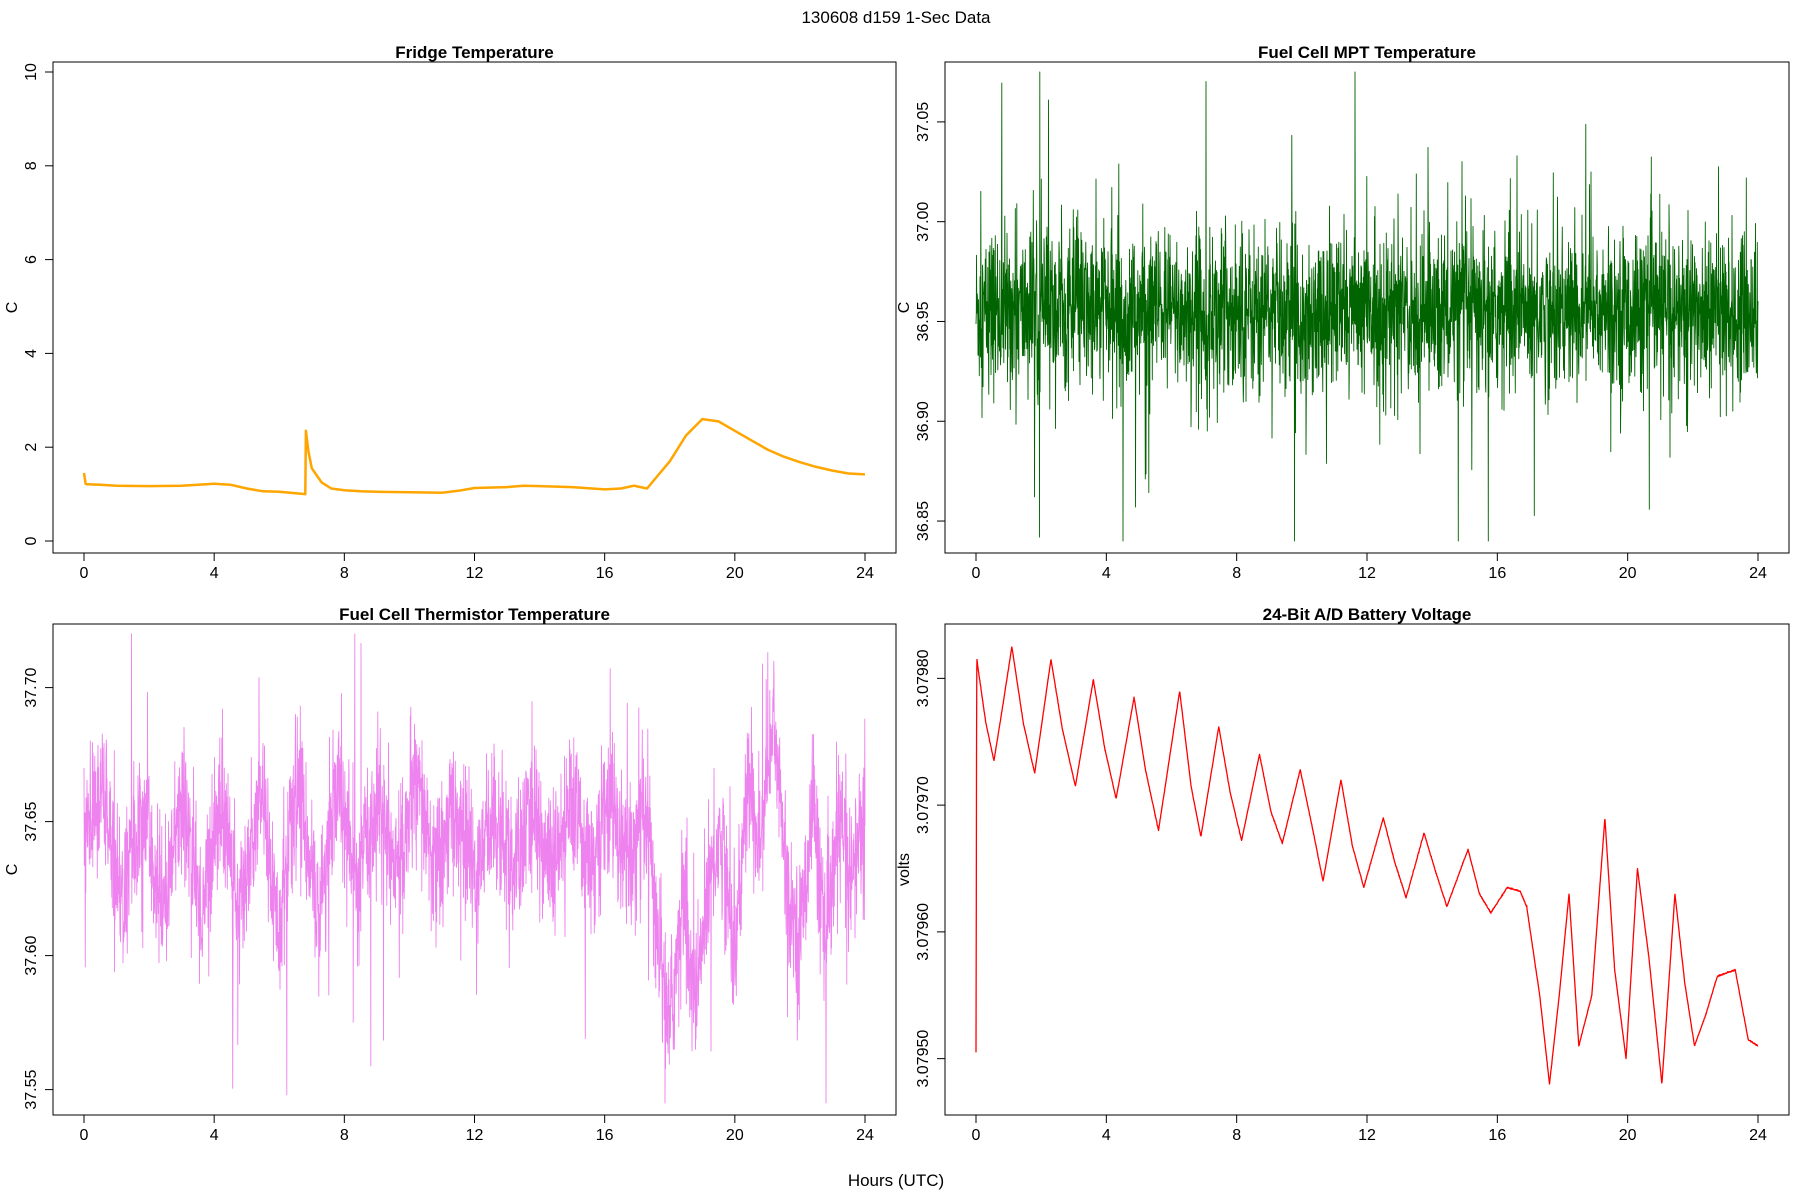  I want to click on y-tick-label: 10, so click(31, 72).